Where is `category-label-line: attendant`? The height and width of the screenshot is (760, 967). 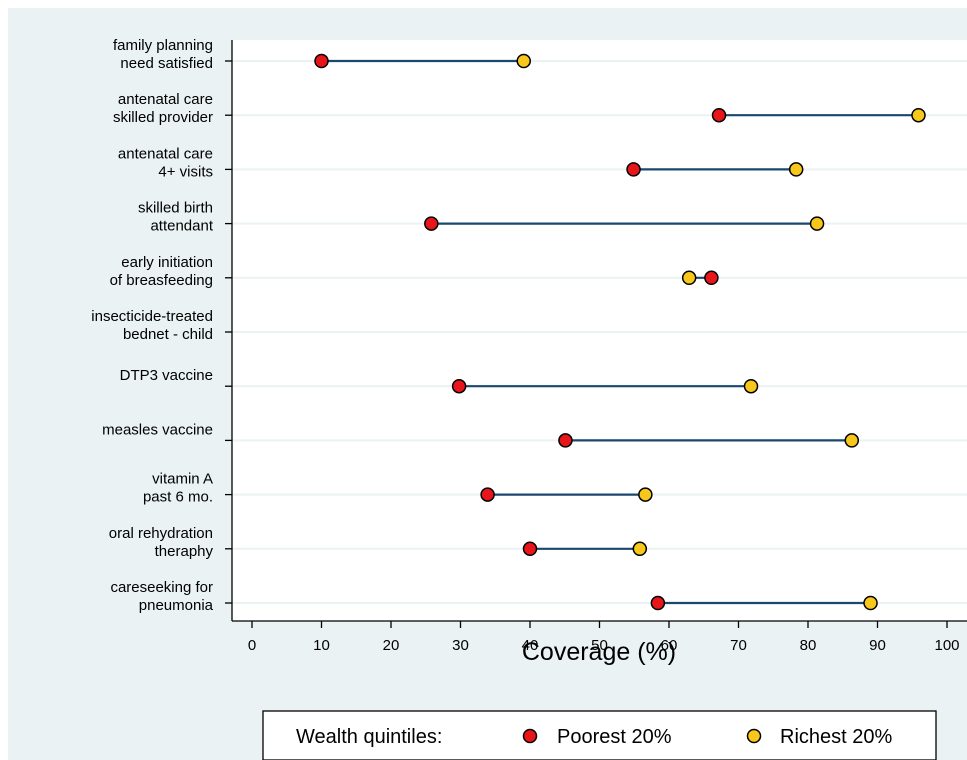 category-label-line: attendant is located at coordinates (181, 226).